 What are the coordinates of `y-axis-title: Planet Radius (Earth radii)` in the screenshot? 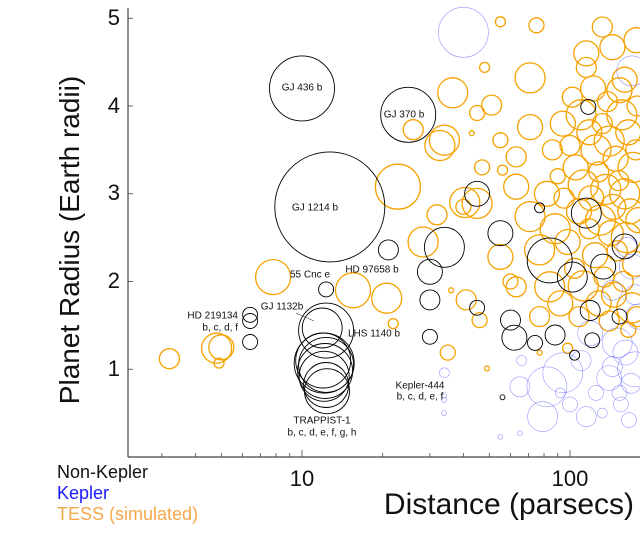 It's located at (69, 240).